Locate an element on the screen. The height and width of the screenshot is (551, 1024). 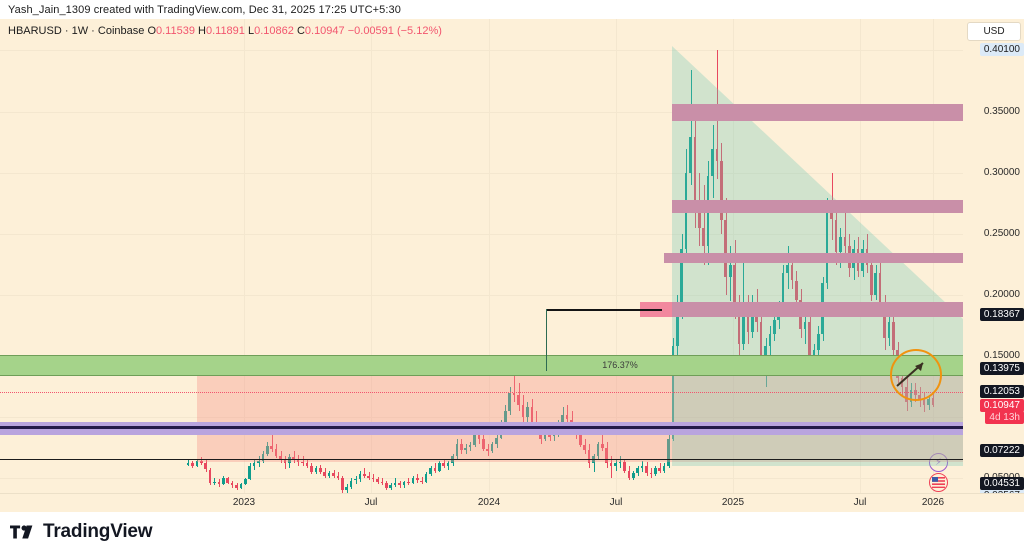
price-axis-tick: 0.15000 is located at coordinates (1001, 356).